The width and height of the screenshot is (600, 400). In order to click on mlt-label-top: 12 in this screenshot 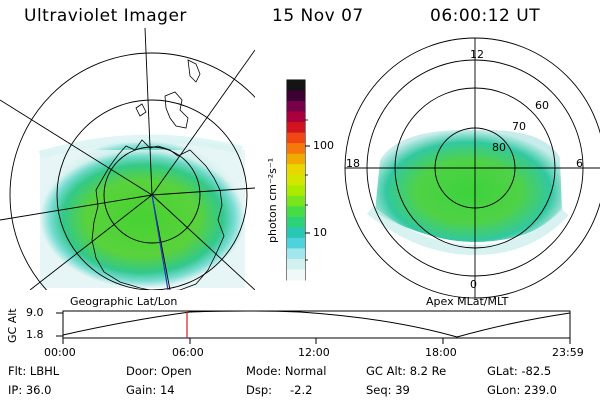, I will do `click(477, 54)`.